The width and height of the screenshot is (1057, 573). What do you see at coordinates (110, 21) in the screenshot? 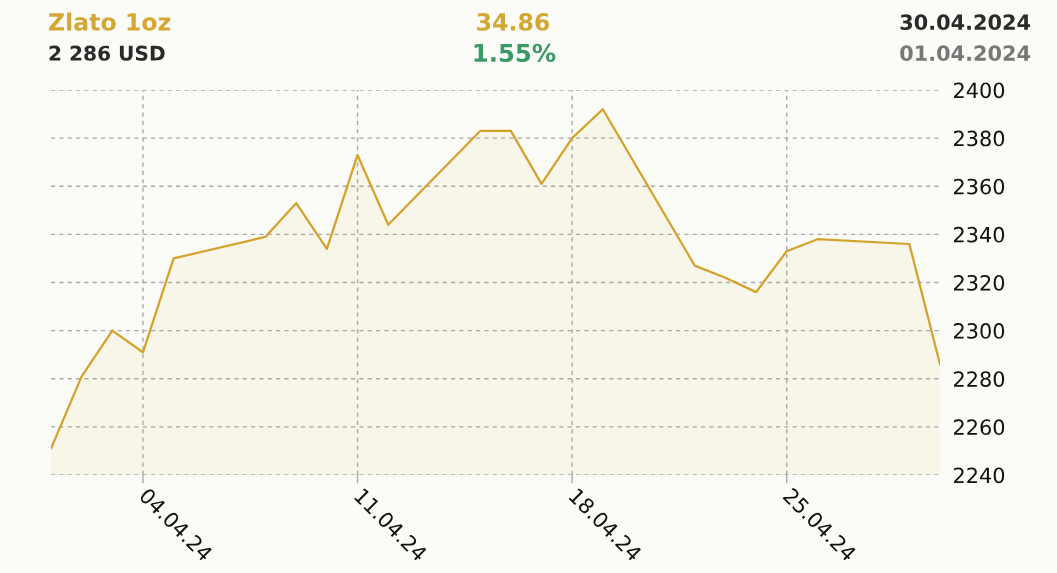
I see `chart-title: Zlato 1oz` at bounding box center [110, 21].